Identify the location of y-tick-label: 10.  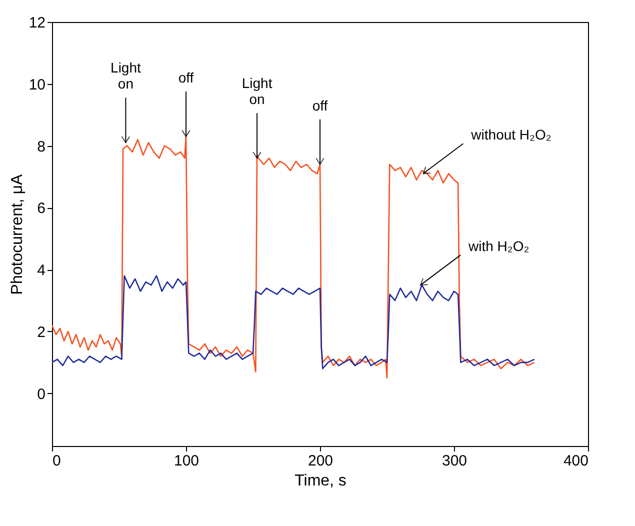
(37, 85).